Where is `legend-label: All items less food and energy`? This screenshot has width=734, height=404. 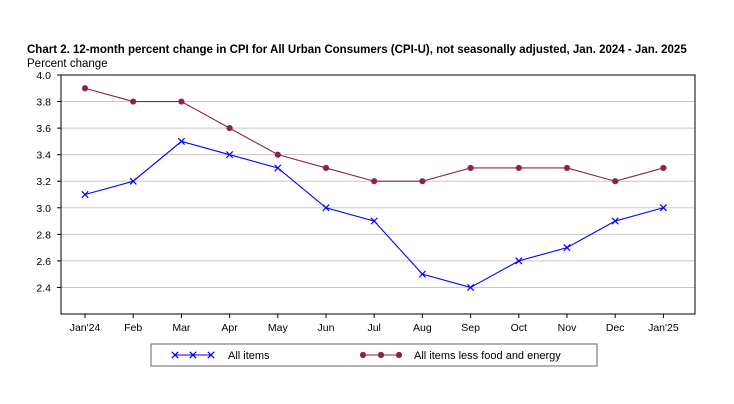
legend-label: All items less food and energy is located at coordinates (487, 356).